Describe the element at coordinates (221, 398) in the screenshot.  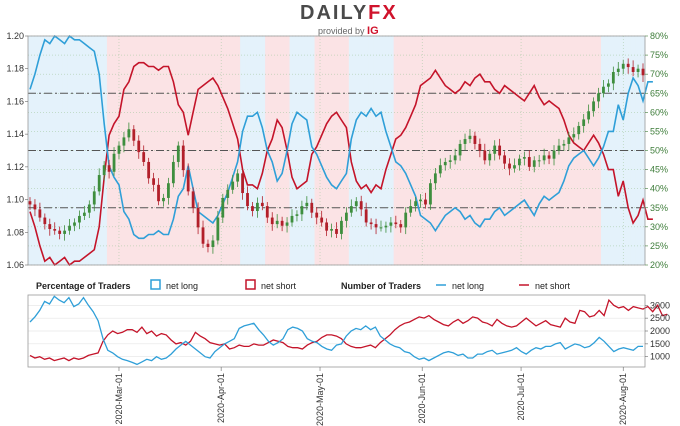
I see `date-tick-label: 2020-Apr-01` at that location.